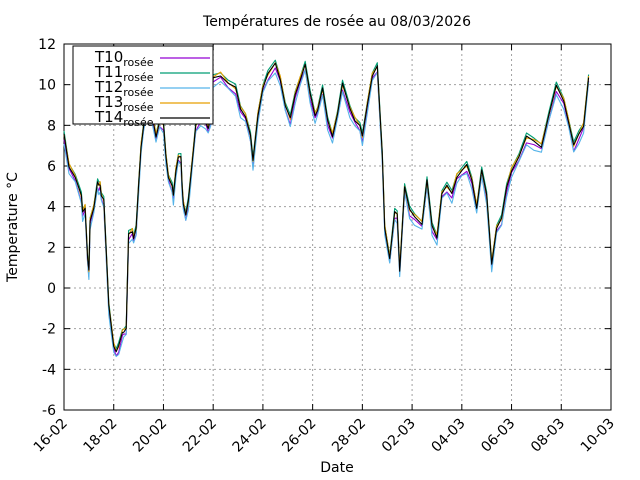 This screenshot has width=640, height=480. Describe the element at coordinates (124, 118) in the screenshot. I see `legend-label-t14: T14rosée` at that location.